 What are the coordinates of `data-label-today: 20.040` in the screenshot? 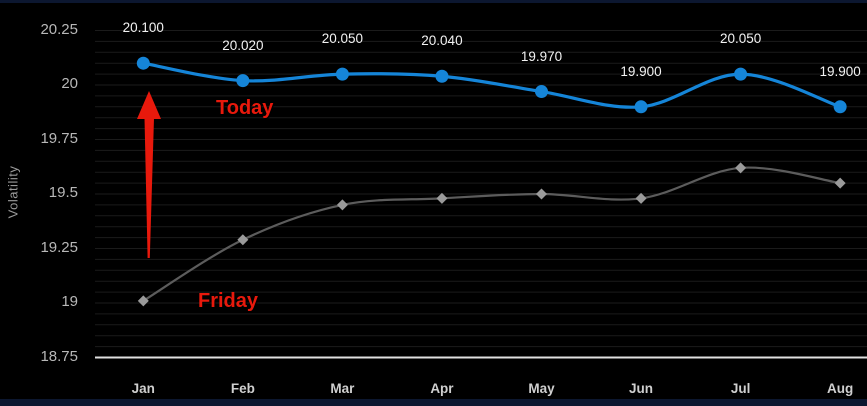 It's located at (442, 41).